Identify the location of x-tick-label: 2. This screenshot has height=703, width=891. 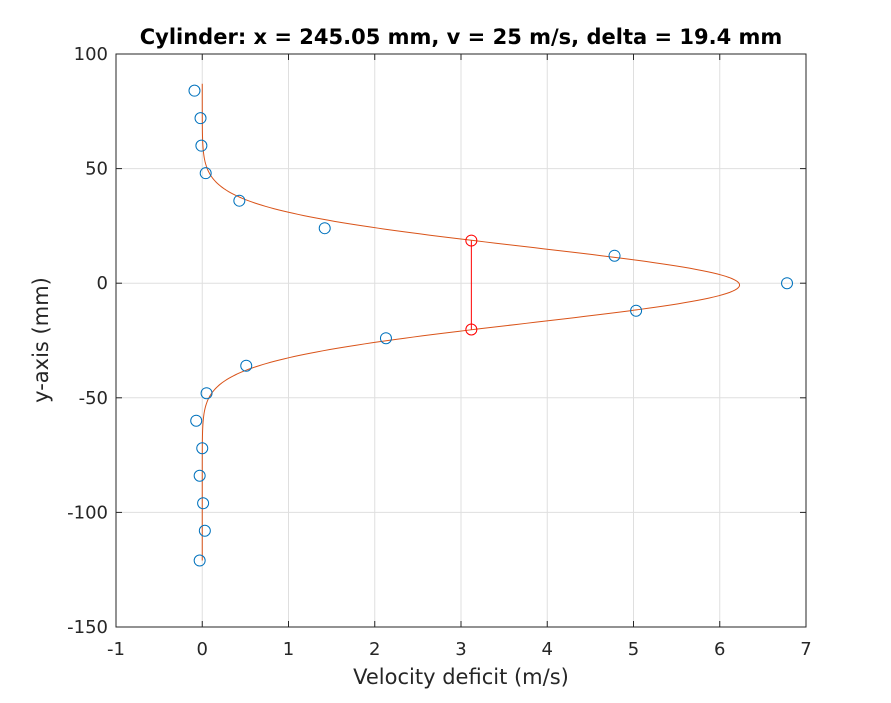
(374, 649).